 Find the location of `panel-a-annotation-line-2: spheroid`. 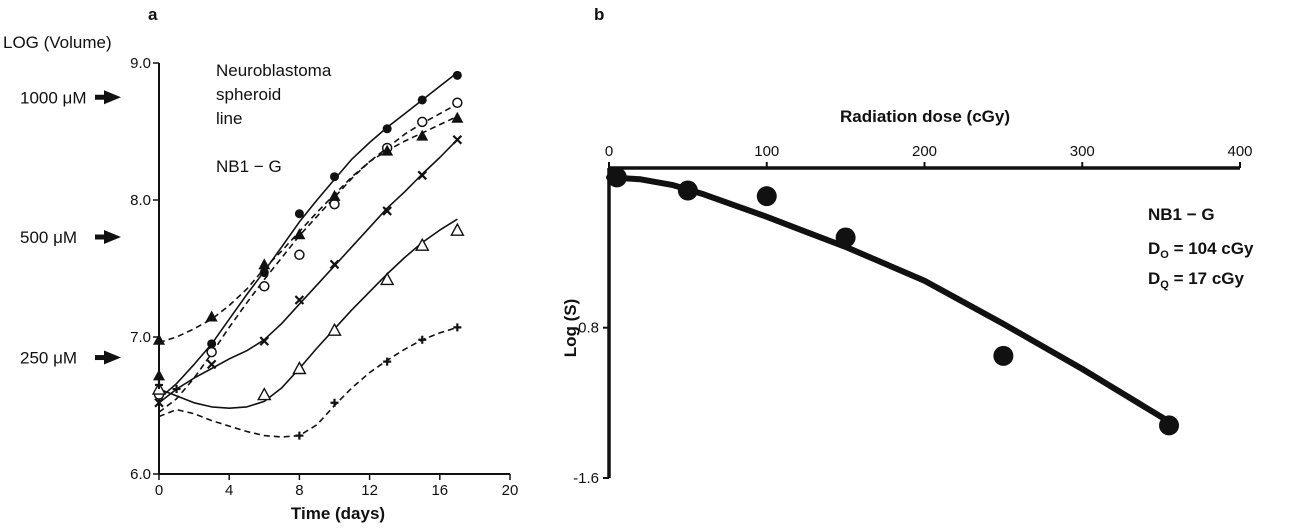

panel-a-annotation-line-2: spheroid is located at coordinates (248, 94).